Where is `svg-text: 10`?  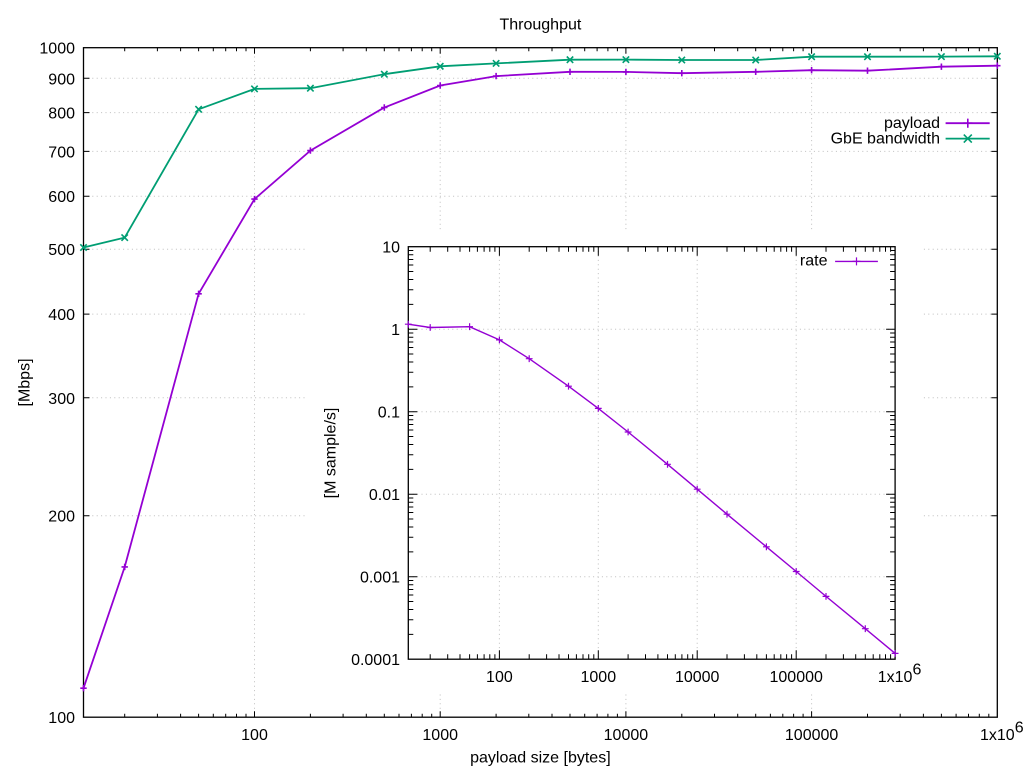
svg-text: 10 is located at coordinates (391, 248).